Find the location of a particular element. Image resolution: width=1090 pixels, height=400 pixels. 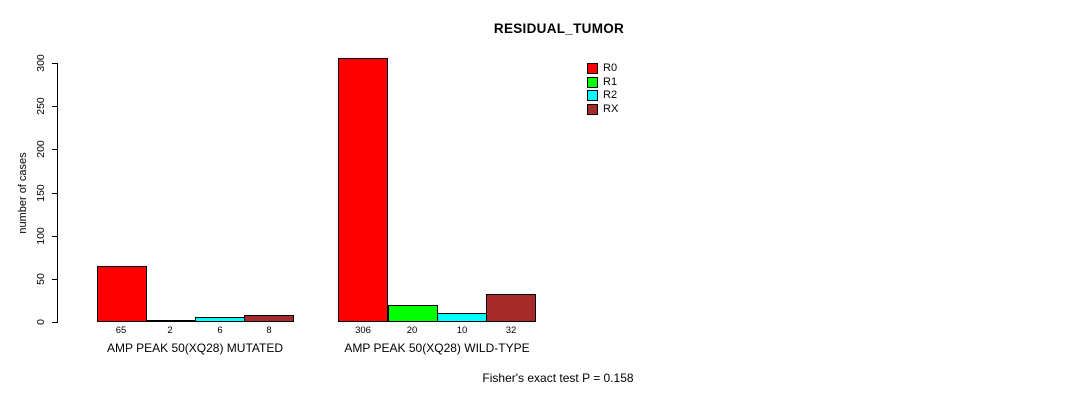

bar-r1-group1 is located at coordinates (171, 321).